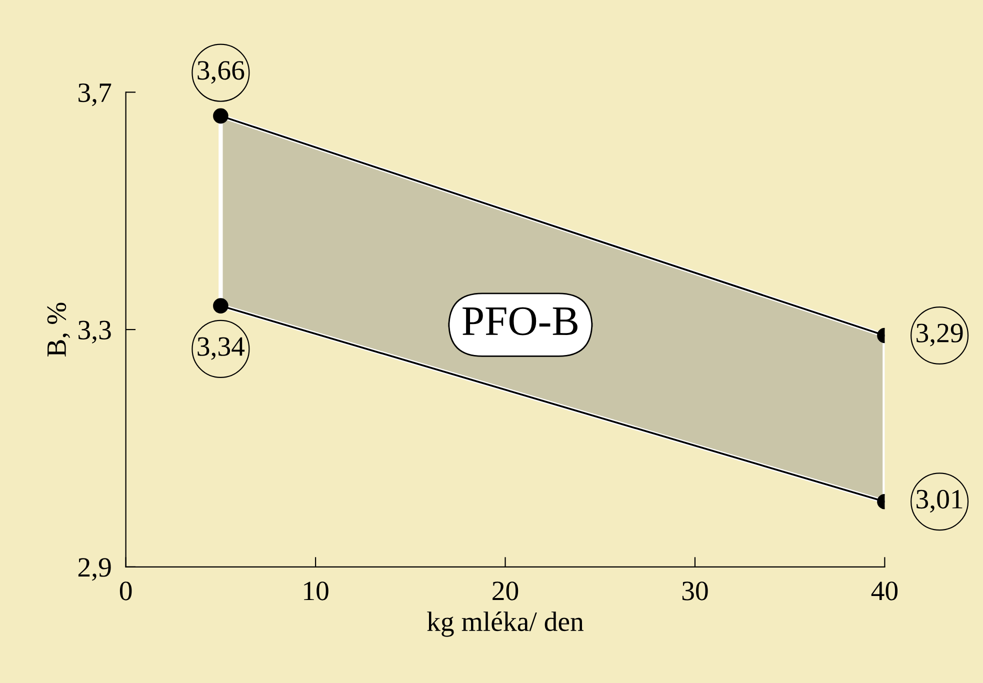  Describe the element at coordinates (221, 72) in the screenshot. I see `data-label: 3,66` at that location.